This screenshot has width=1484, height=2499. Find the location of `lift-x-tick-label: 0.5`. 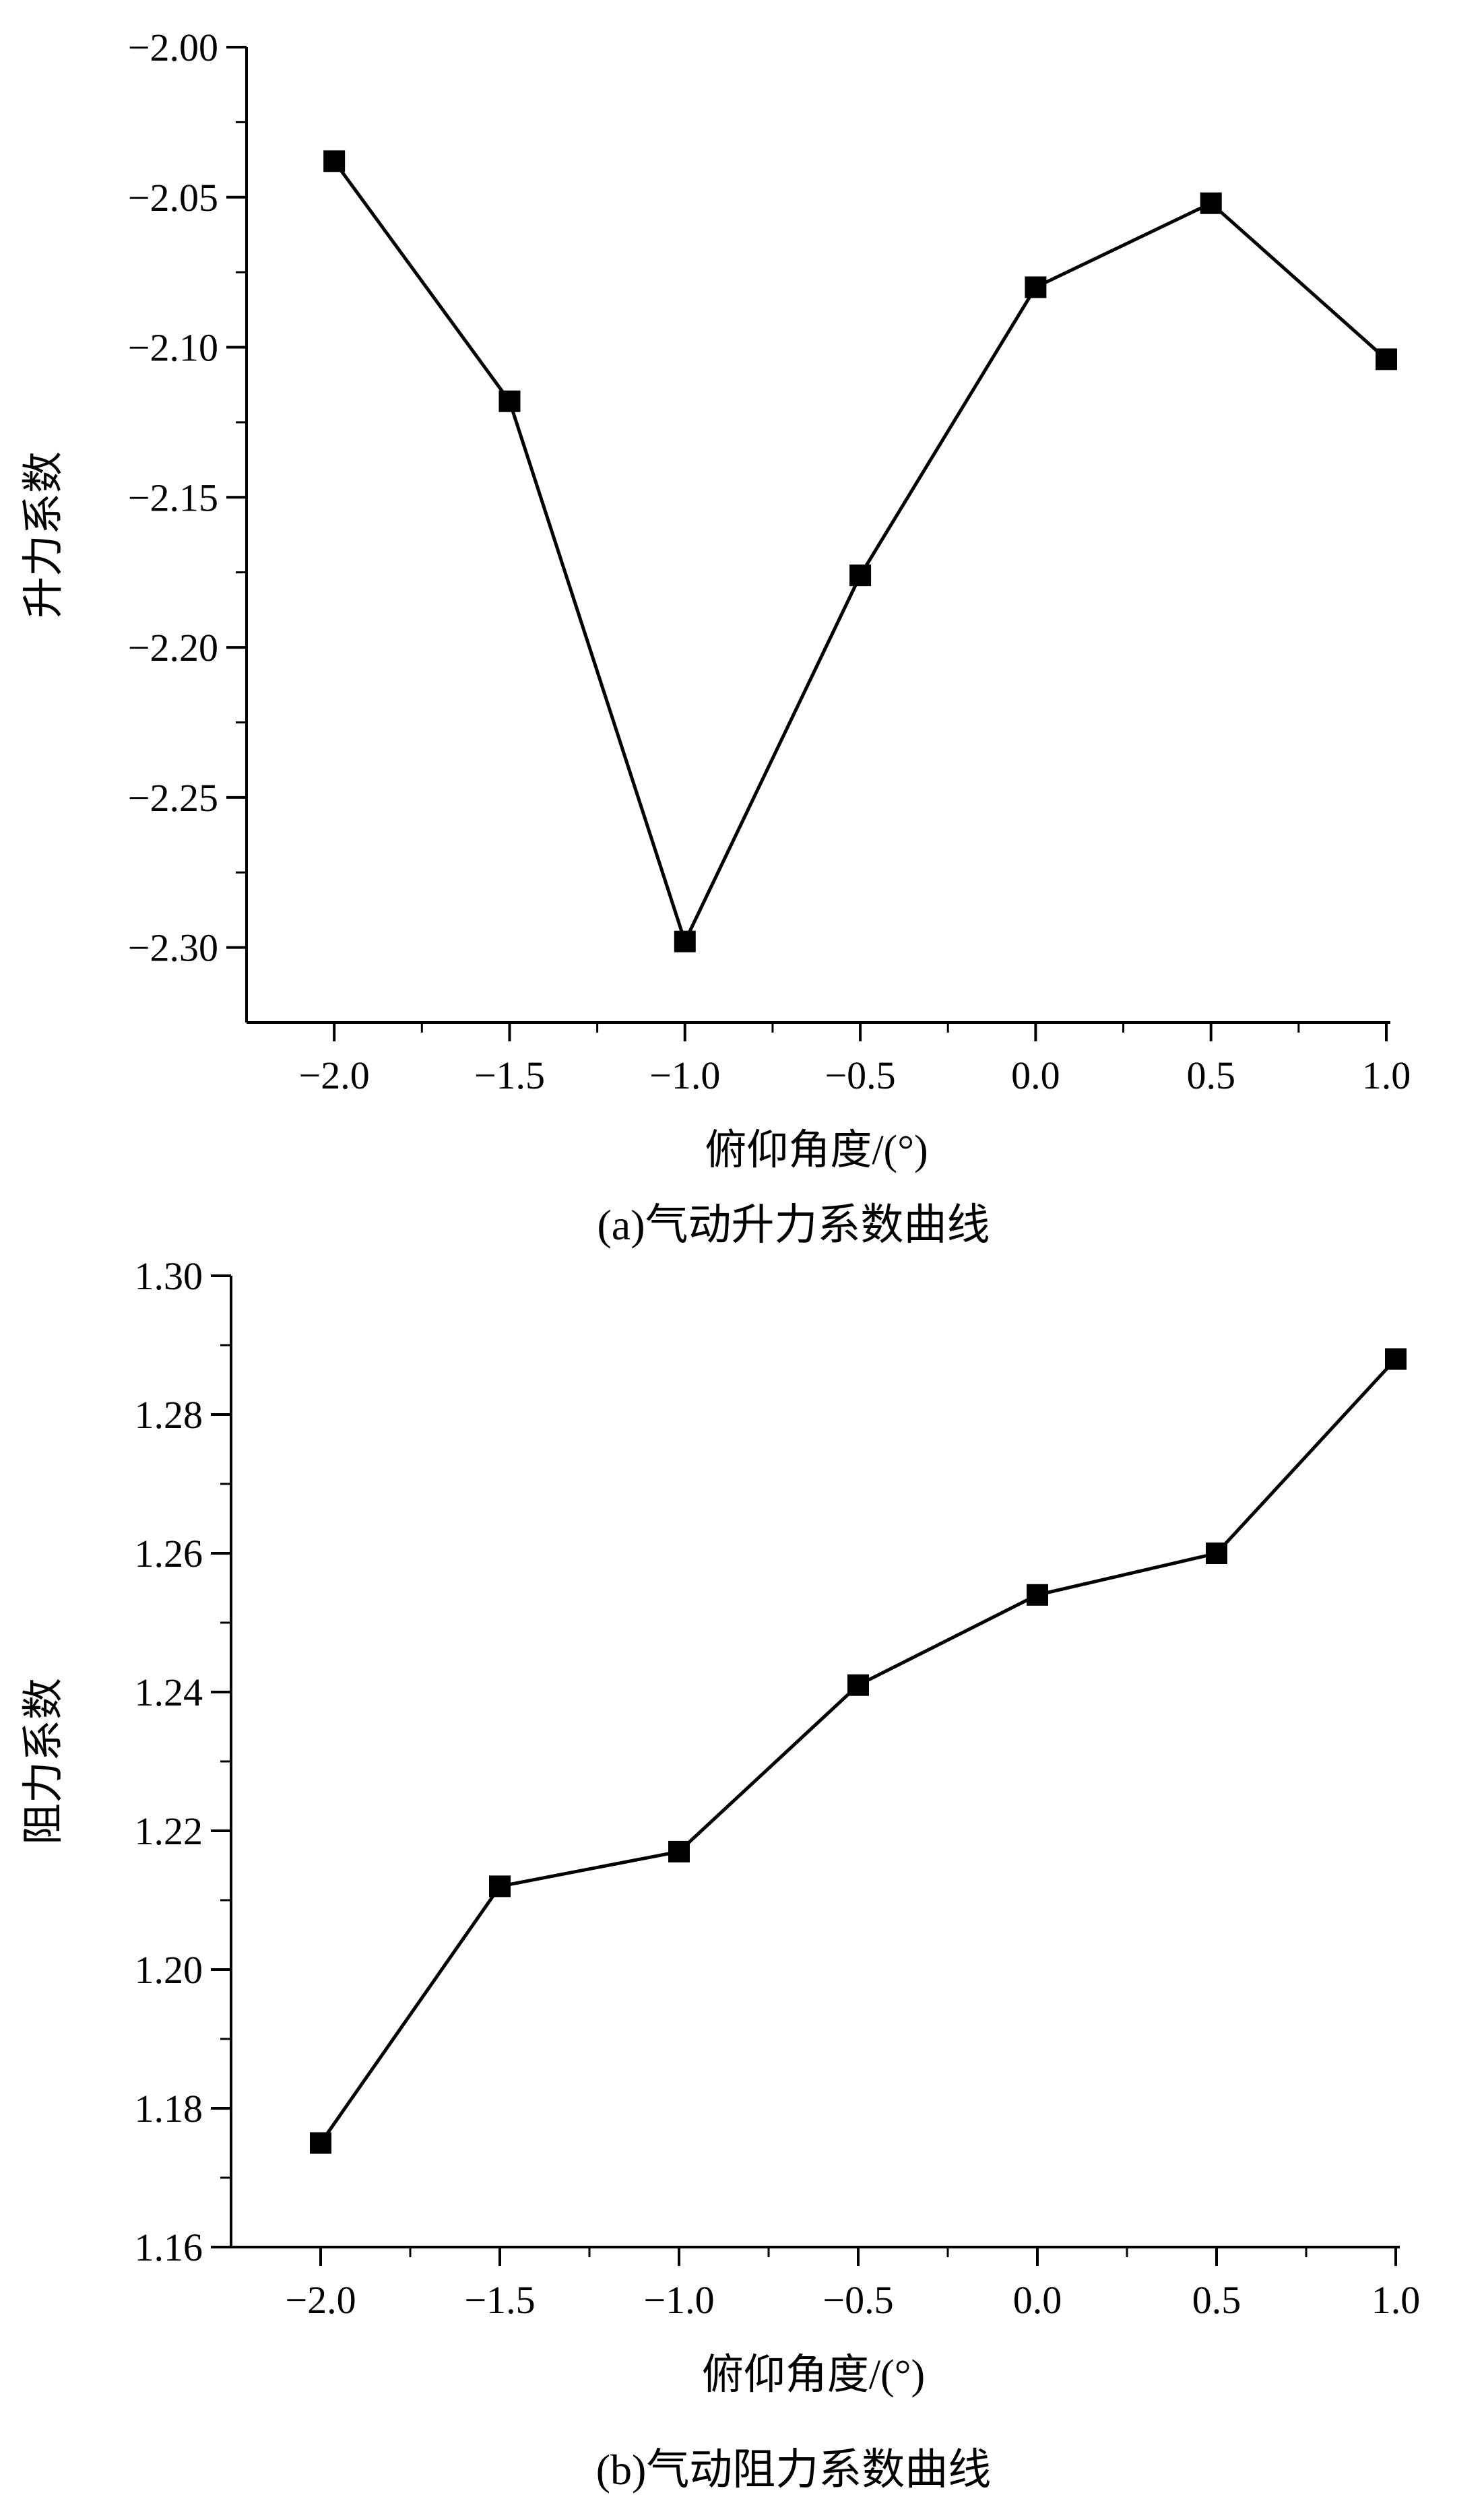

lift-x-tick-label: 0.5 is located at coordinates (1210, 1075).